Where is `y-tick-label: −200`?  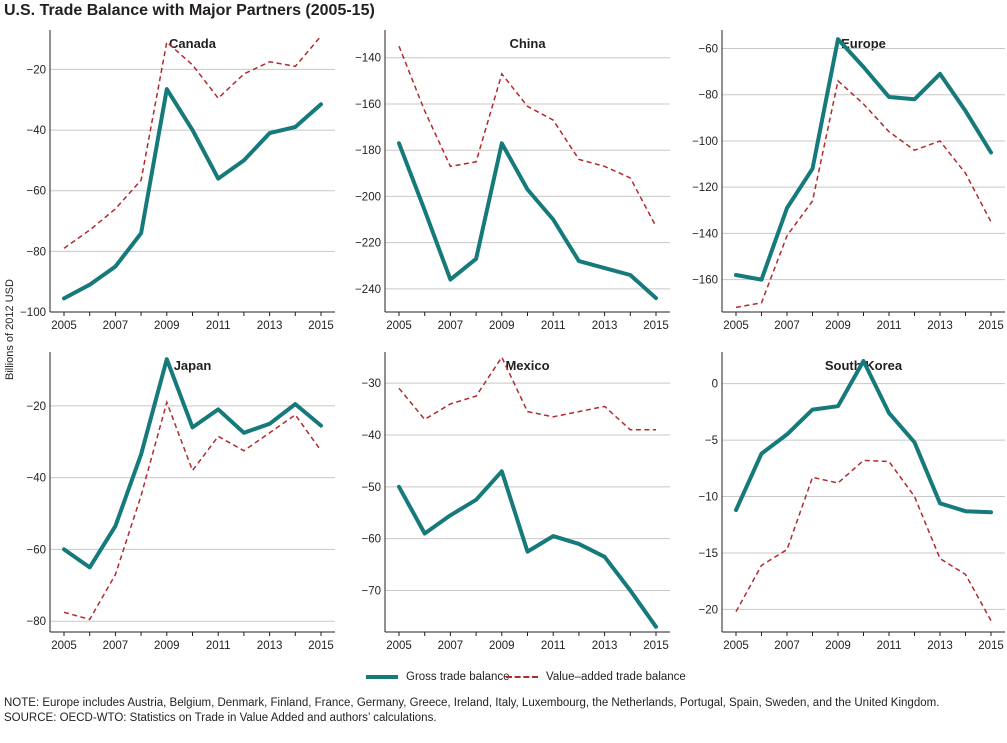
y-tick-label: −200 is located at coordinates (368, 197).